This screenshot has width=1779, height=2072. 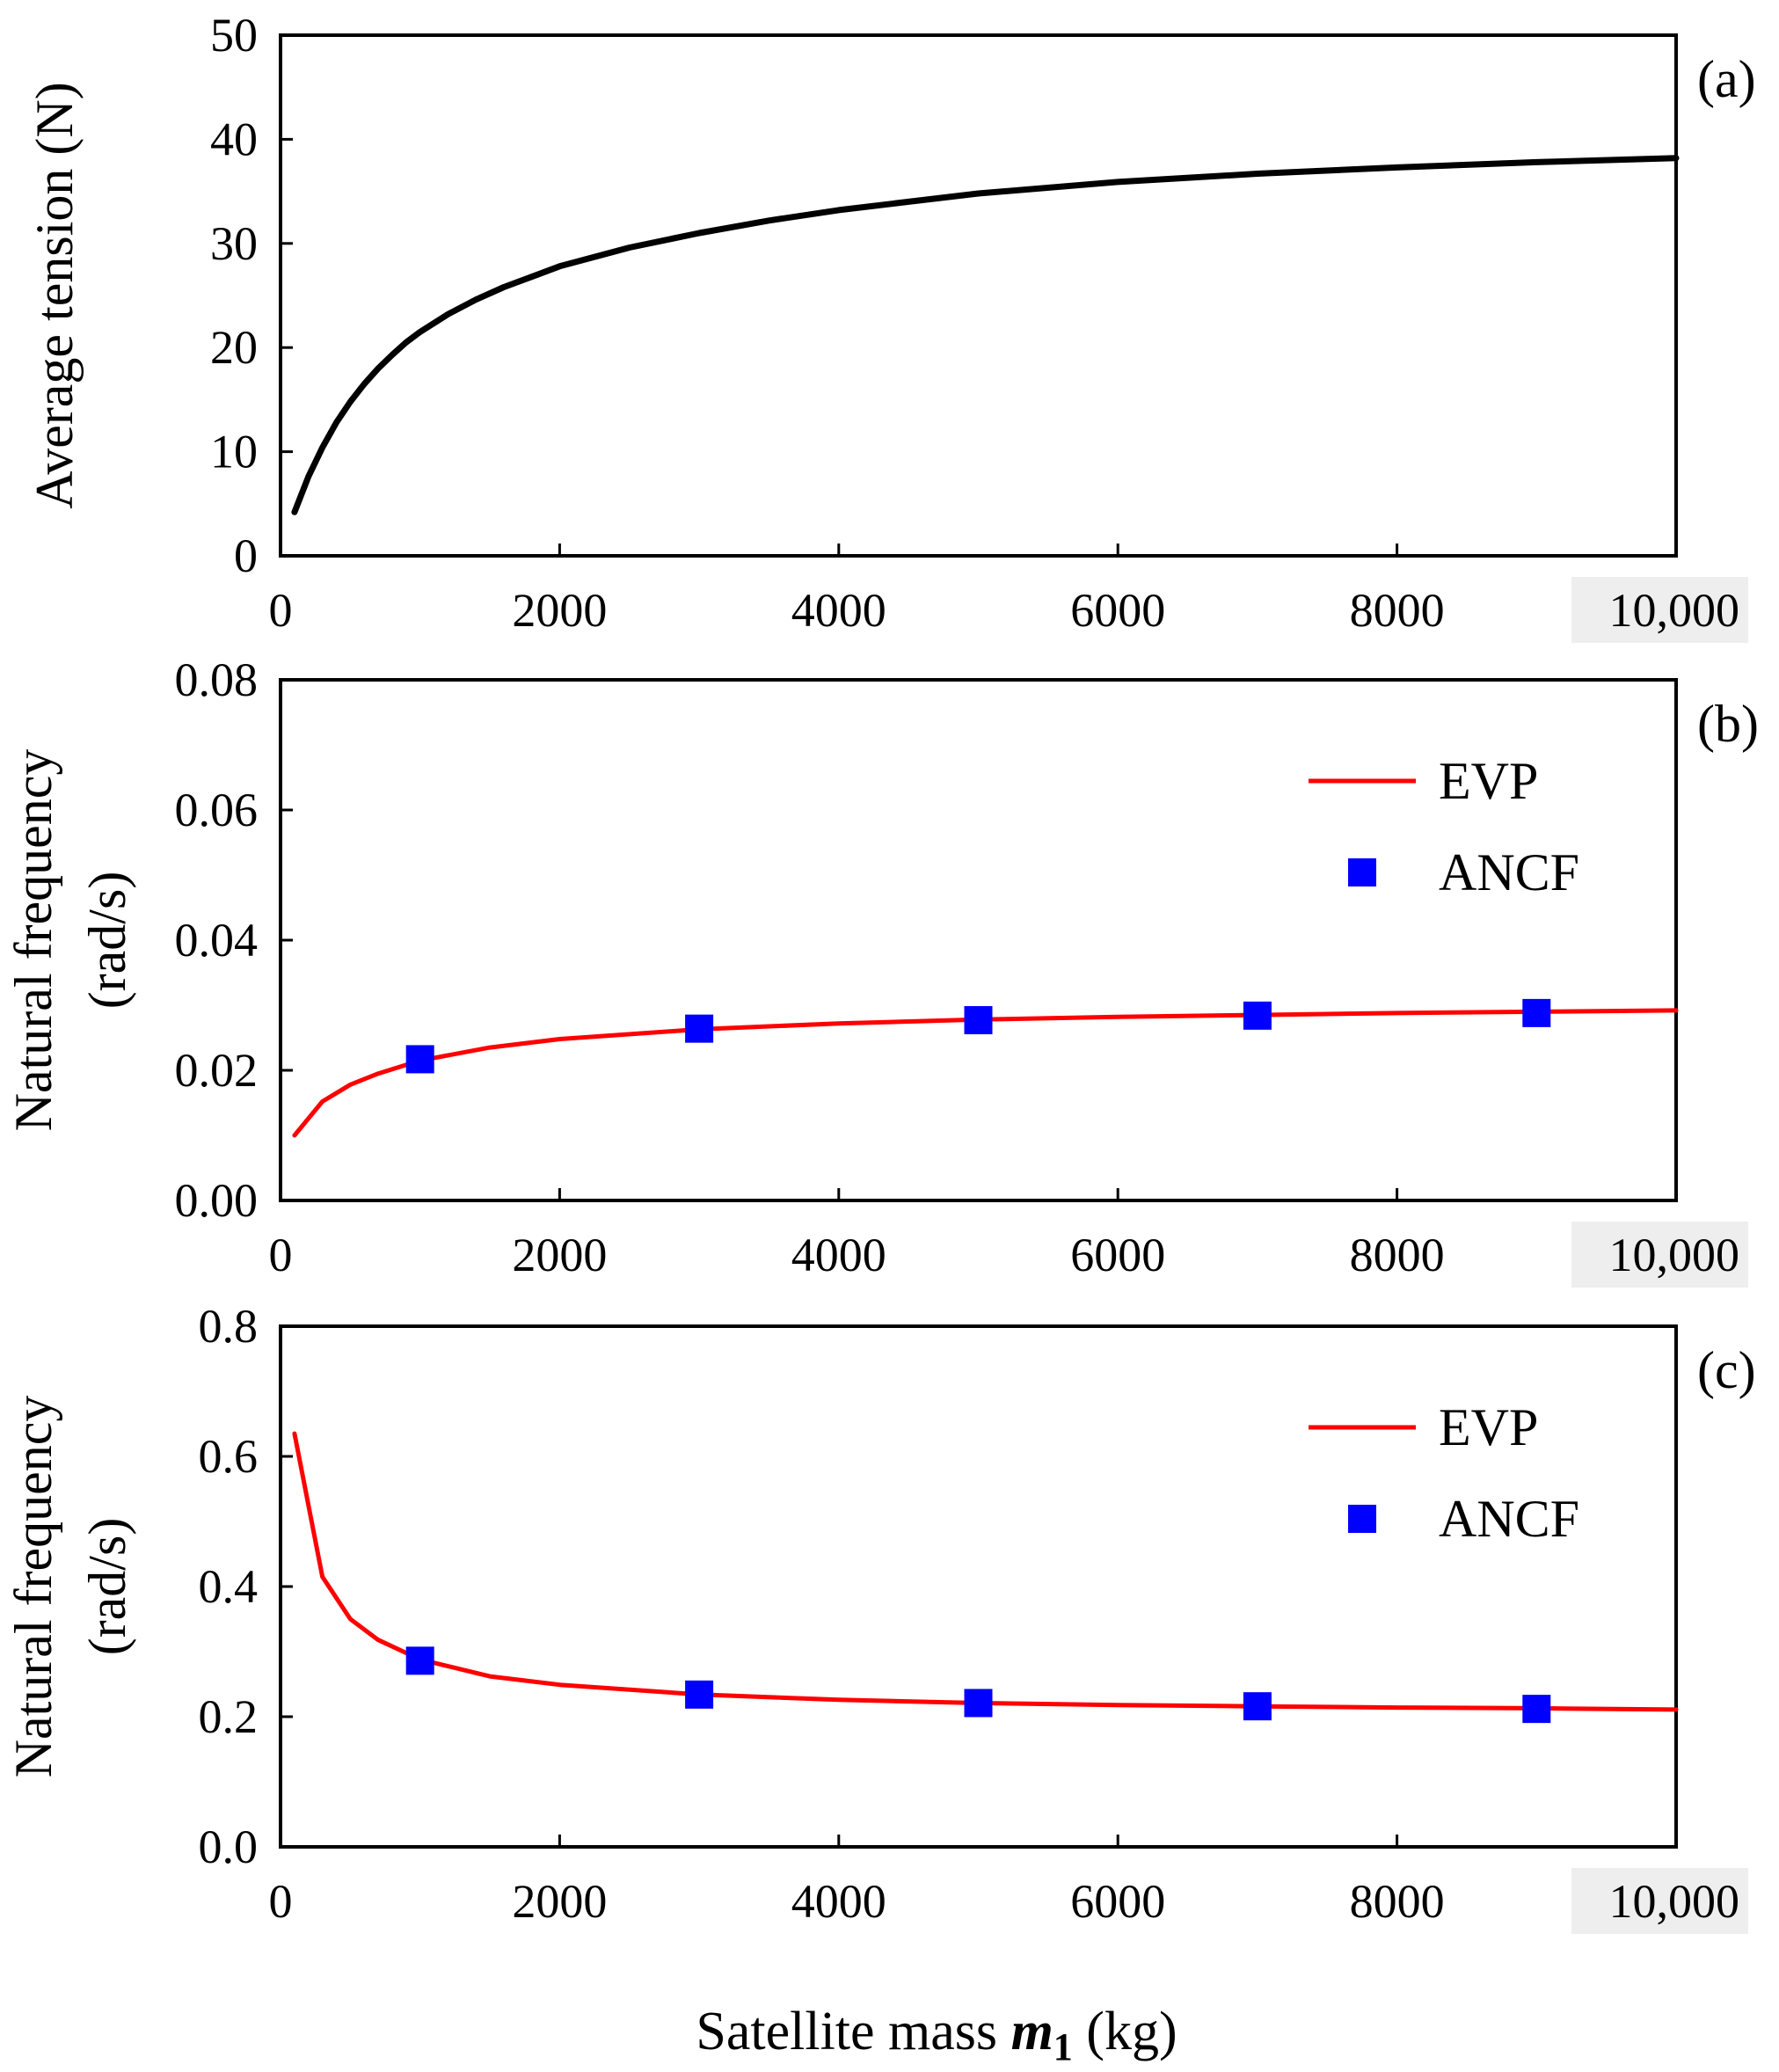 I want to click on panel-c-y-tick-label: 0.2, so click(x=229, y=1716).